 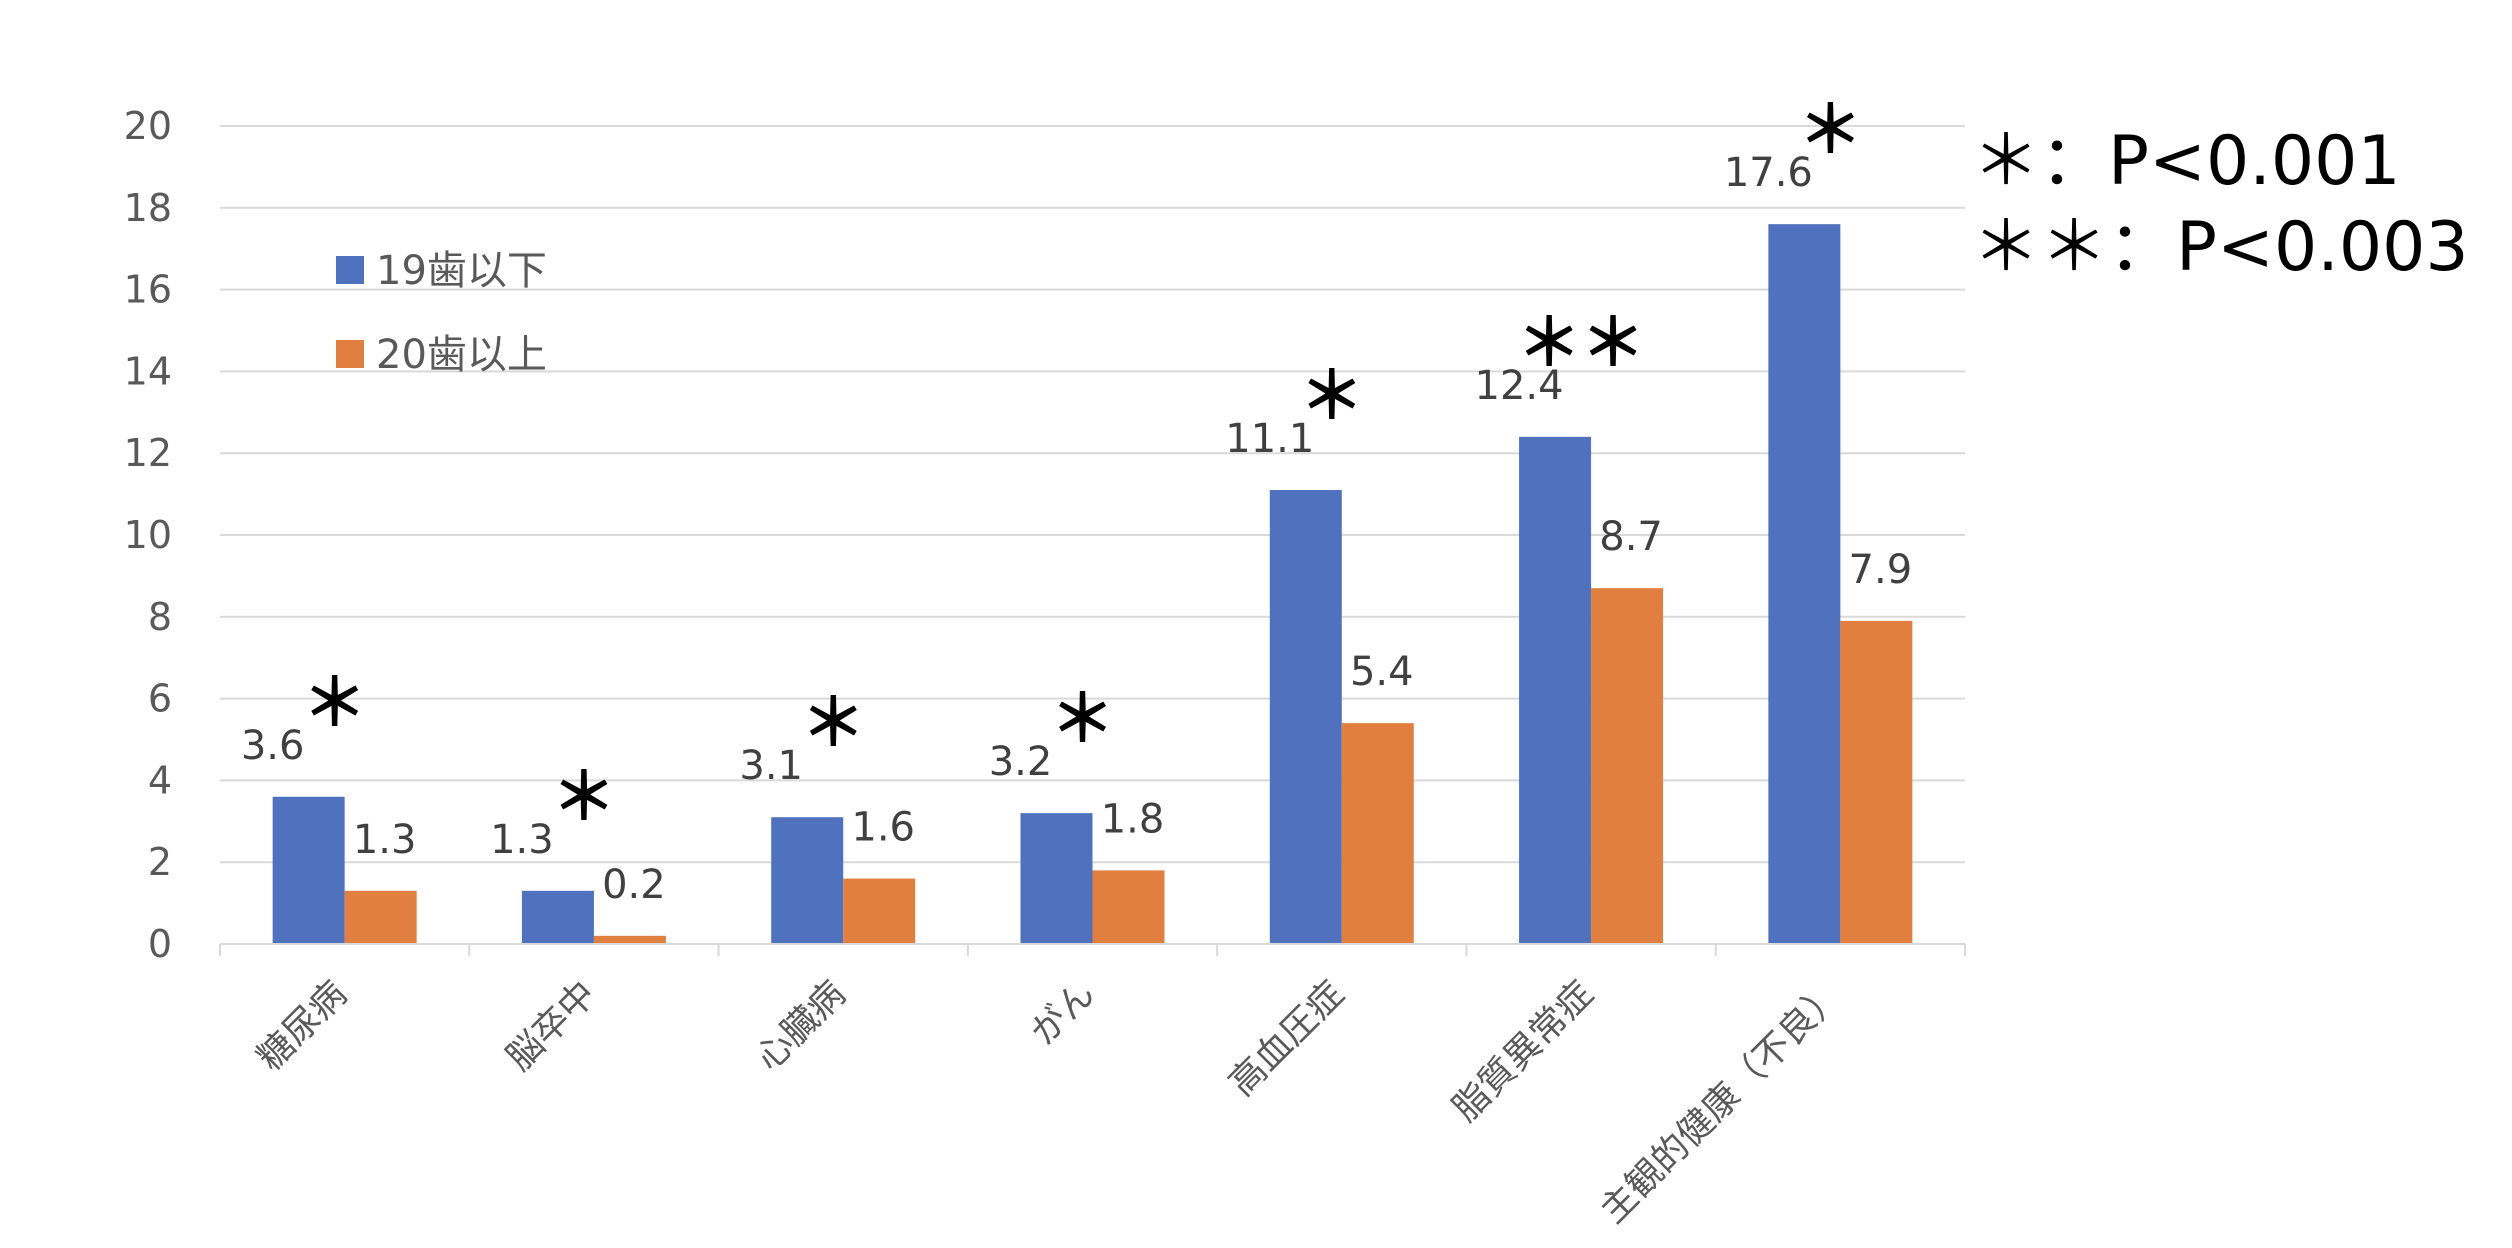 What do you see at coordinates (1332, 397) in the screenshot?
I see `significance-mark-4: ＊` at bounding box center [1332, 397].